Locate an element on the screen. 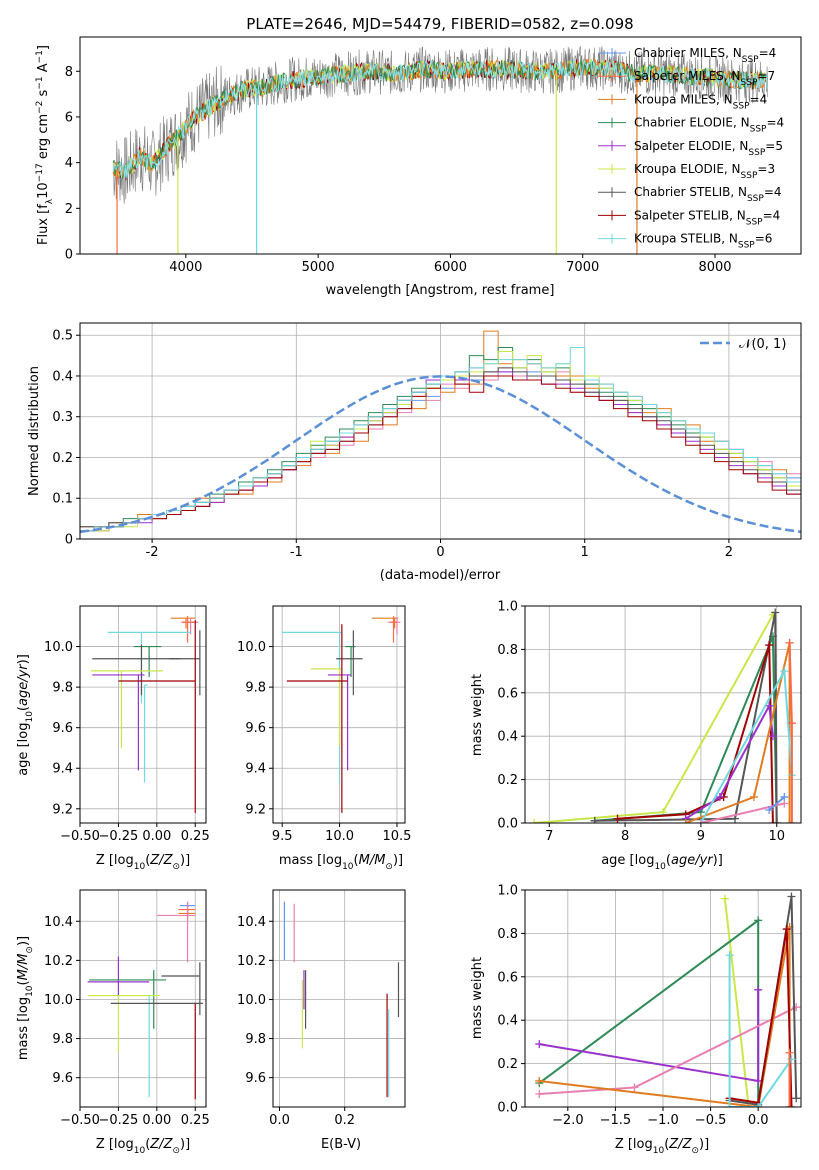  legend-label: Salpeter ELODIE, NSSP=5 is located at coordinates (708, 148).